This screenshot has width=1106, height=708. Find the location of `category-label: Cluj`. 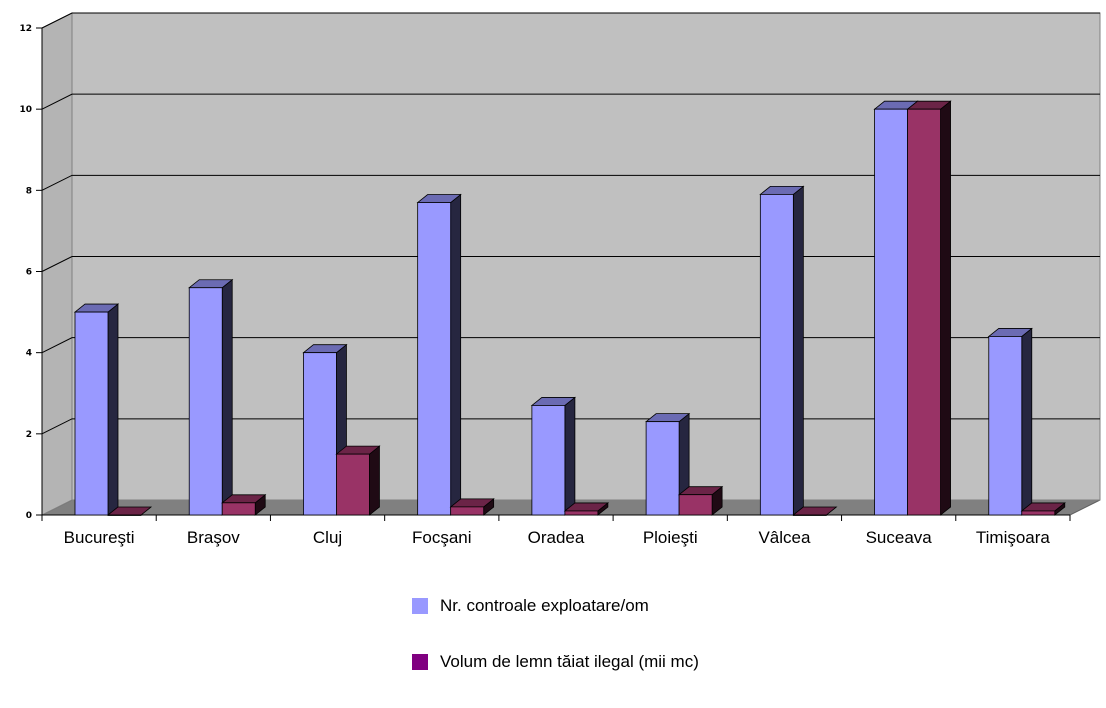

category-label: Cluj is located at coordinates (327, 537).